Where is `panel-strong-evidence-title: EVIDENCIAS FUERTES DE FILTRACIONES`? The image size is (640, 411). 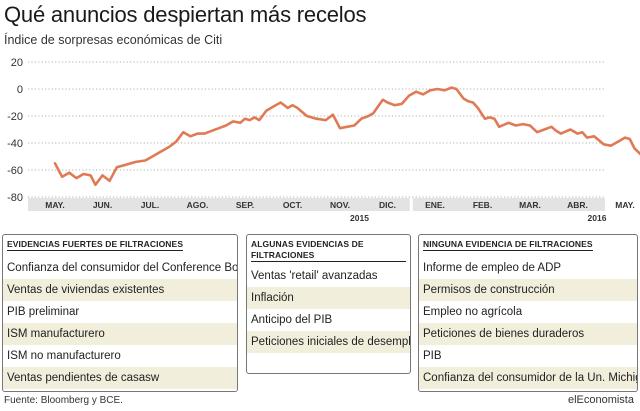 panel-strong-evidence-title: EVIDENCIAS FUERTES DE FILTRACIONES is located at coordinates (95, 245).